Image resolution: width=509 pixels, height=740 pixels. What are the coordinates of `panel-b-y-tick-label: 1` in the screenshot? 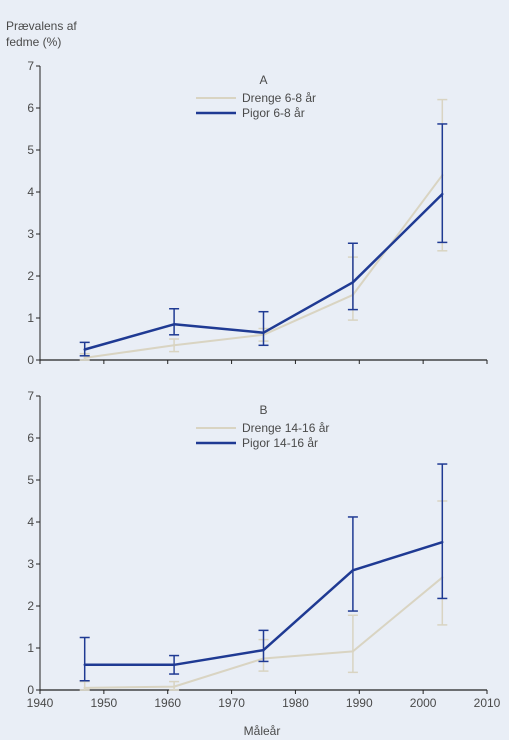 It's located at (30, 648).